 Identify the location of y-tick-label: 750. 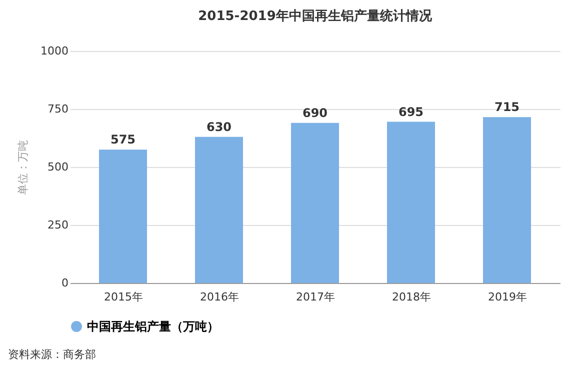
(58, 109).